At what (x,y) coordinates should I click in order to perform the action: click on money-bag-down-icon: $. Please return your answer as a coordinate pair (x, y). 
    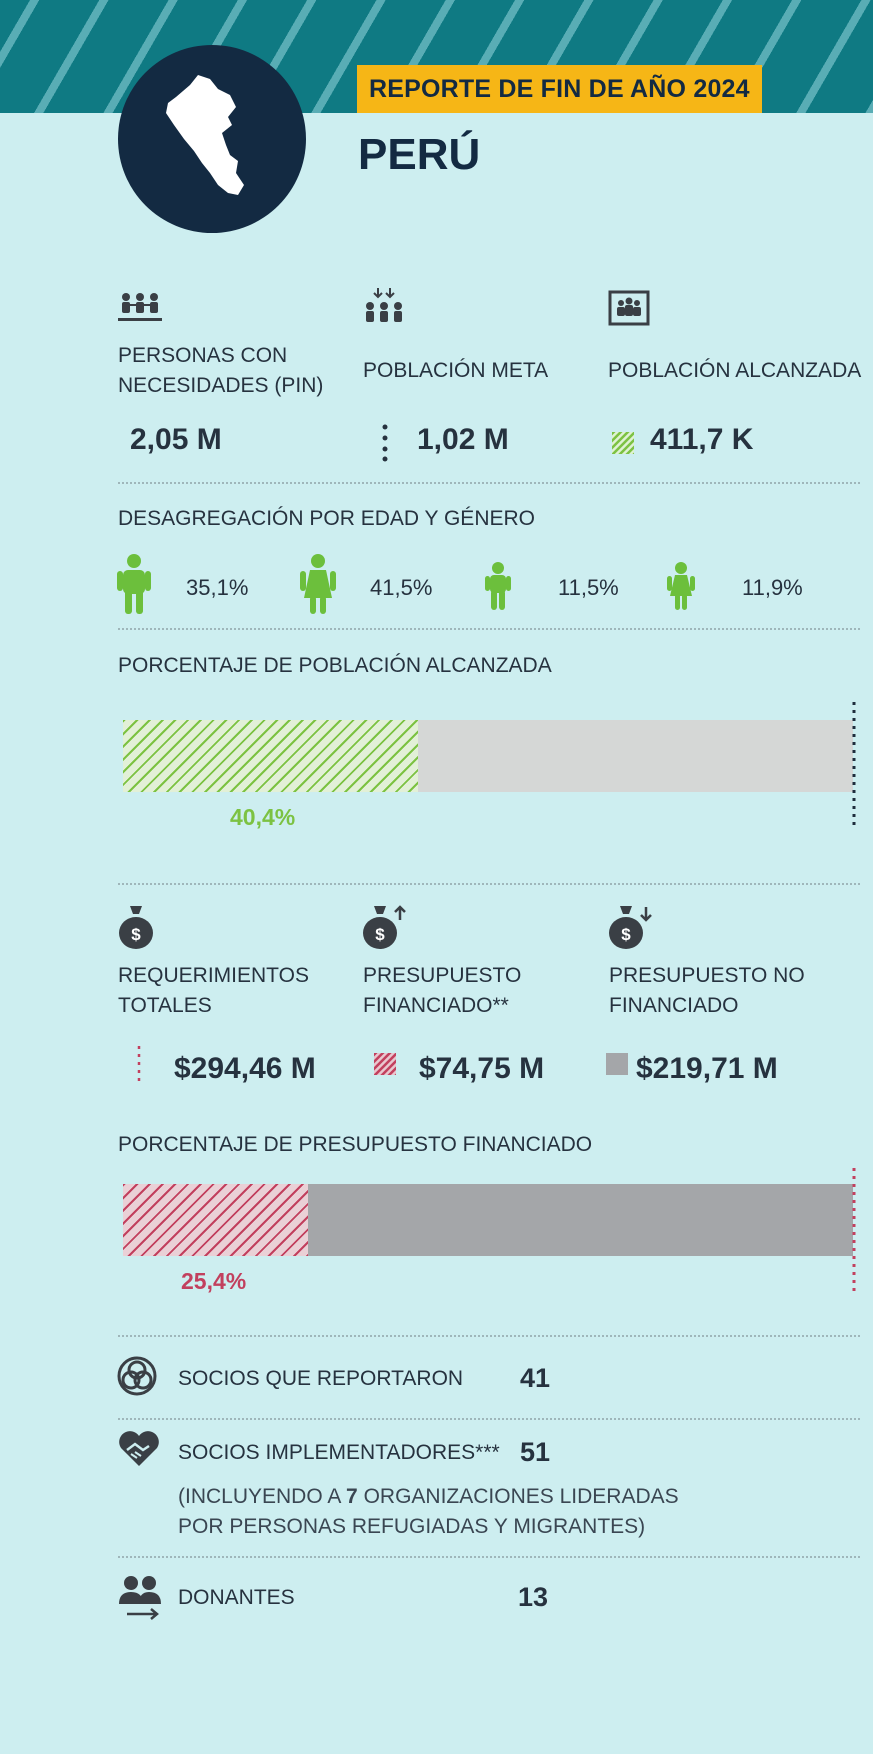
    Looking at the image, I should click on (630, 927).